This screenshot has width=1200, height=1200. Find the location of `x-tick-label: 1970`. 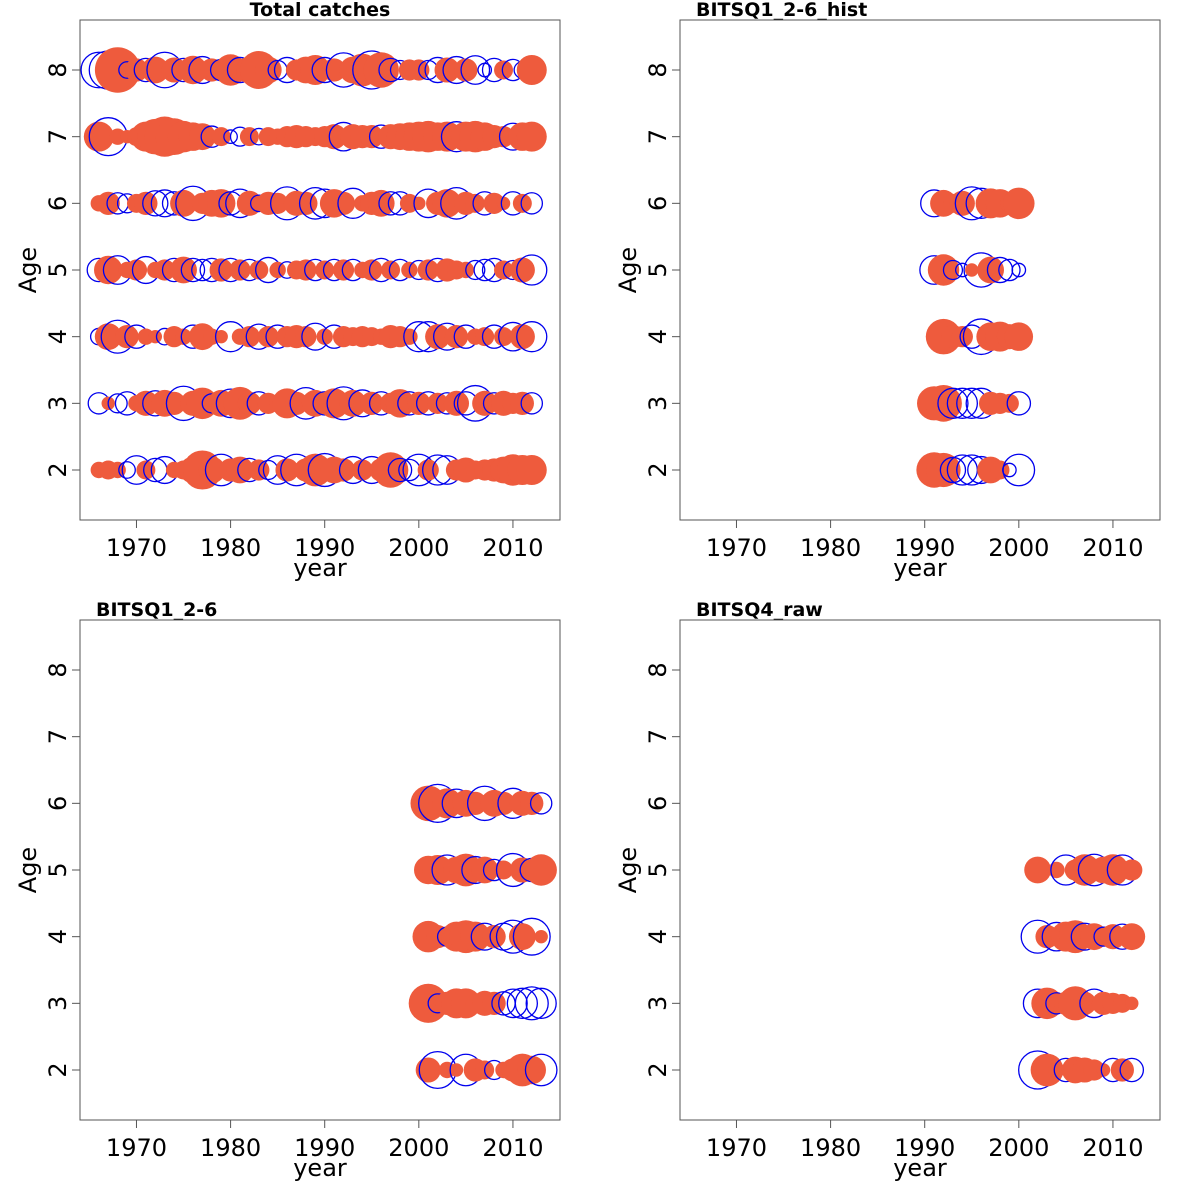

x-tick-label: 1970 is located at coordinates (136, 548).